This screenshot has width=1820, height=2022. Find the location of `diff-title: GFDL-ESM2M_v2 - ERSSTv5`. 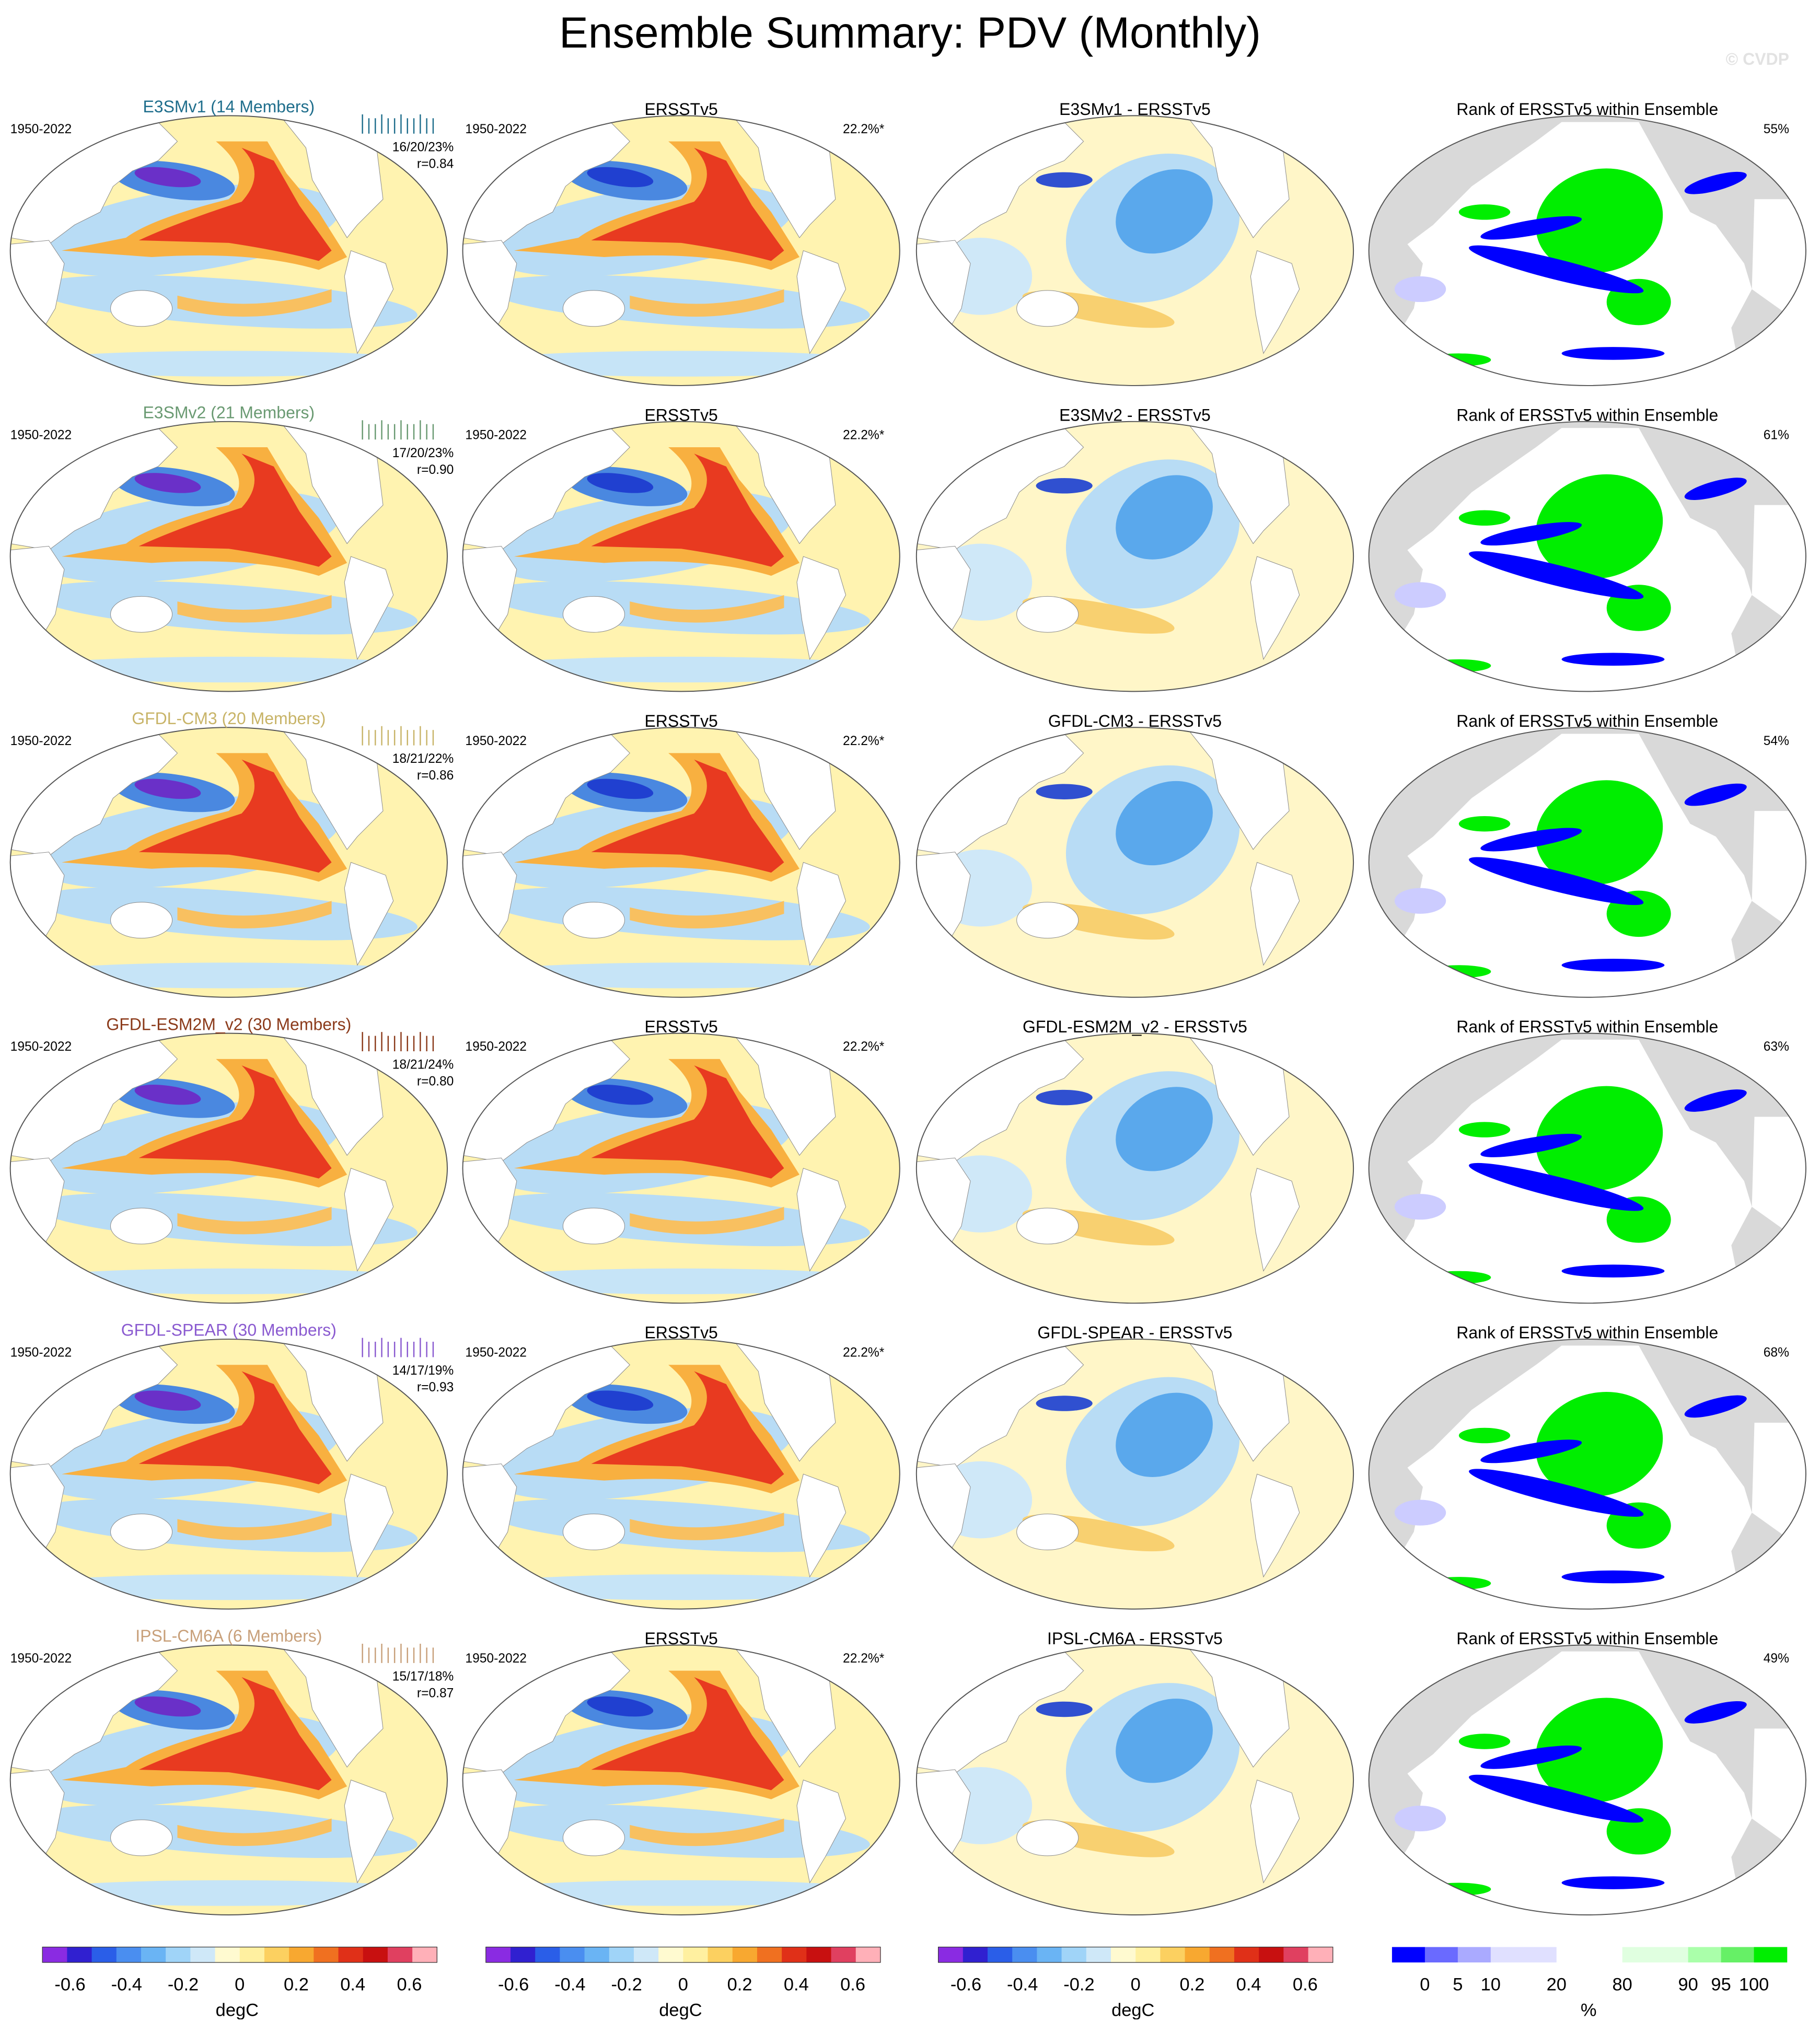

diff-title: GFDL-ESM2M_v2 - ERSSTv5 is located at coordinates (1135, 1026).